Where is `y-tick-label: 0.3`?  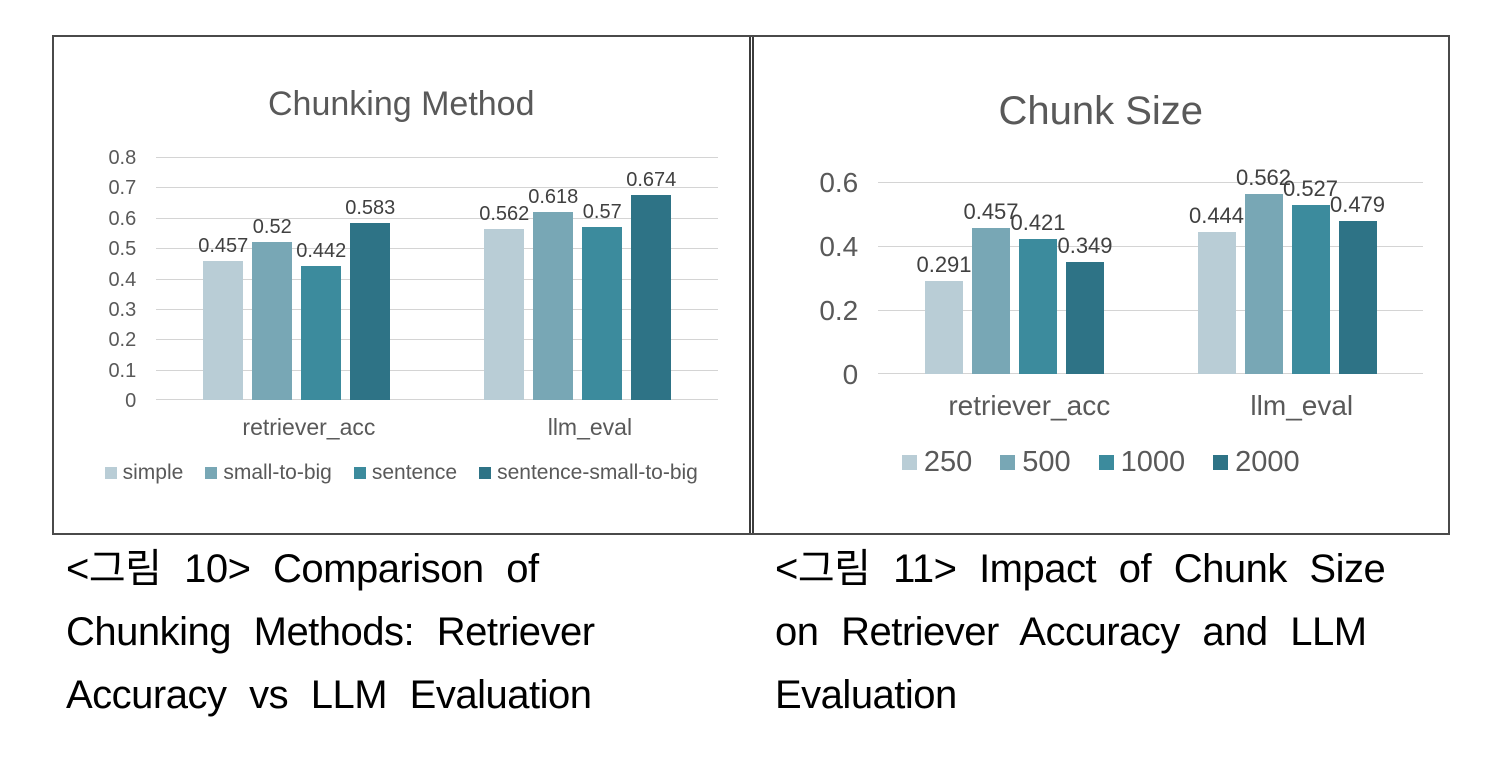 y-tick-label: 0.3 is located at coordinates (122, 309).